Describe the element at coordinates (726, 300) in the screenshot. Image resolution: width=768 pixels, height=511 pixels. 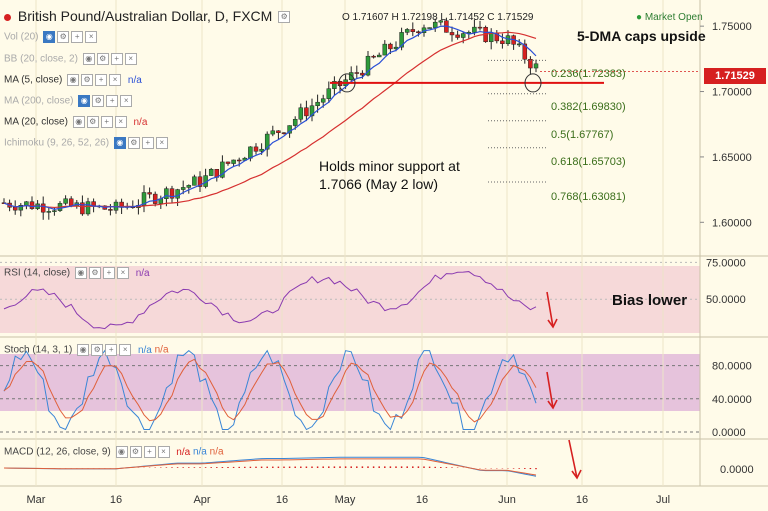
I see `rsi-tick-label: 50.0000` at that location.